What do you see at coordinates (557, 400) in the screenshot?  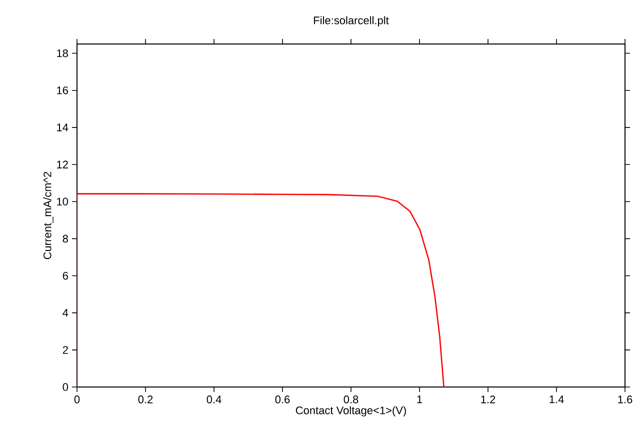 I see `x-tick-label: 1.4` at bounding box center [557, 400].